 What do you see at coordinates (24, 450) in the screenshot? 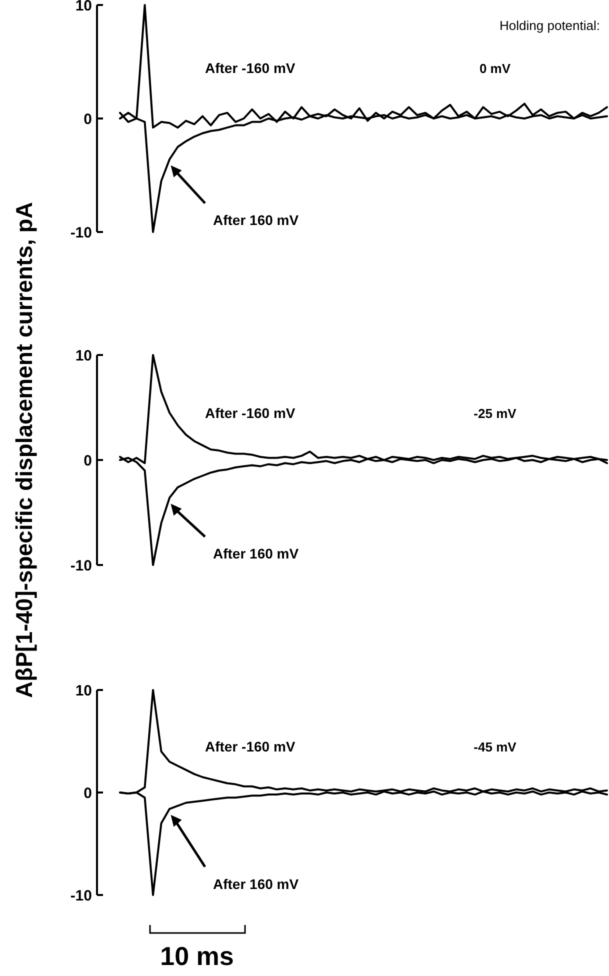
I see `y-axis-title: AβP[1-40]-specific displacement currents, pA` at bounding box center [24, 450].